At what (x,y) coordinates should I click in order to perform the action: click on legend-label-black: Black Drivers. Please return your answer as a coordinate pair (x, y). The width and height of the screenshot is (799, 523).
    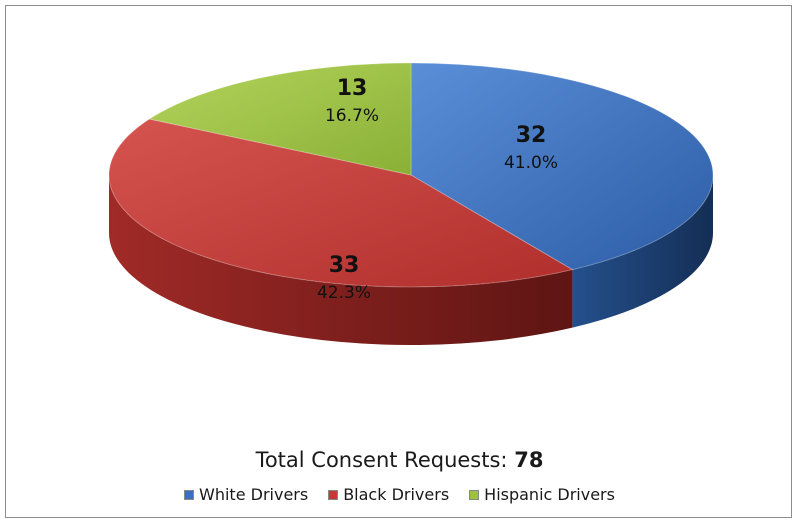
    Looking at the image, I should click on (396, 494).